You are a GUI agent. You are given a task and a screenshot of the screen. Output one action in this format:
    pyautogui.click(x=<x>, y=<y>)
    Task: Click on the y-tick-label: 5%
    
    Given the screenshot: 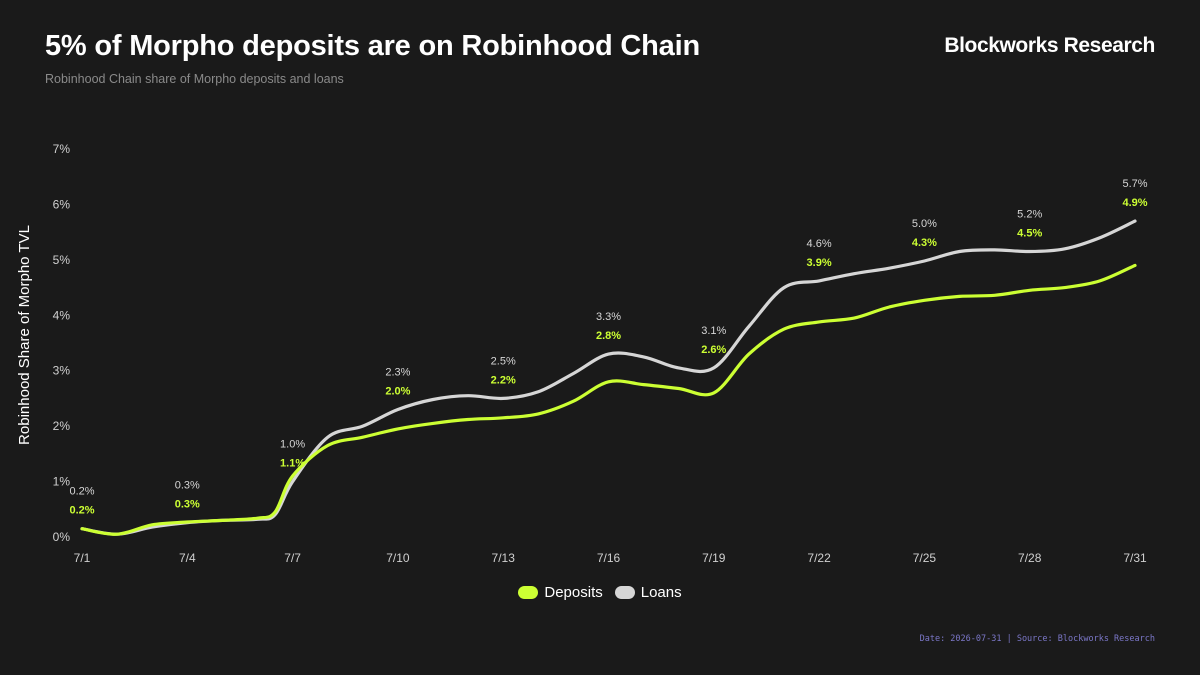 What is the action you would take?
    pyautogui.click(x=62, y=260)
    